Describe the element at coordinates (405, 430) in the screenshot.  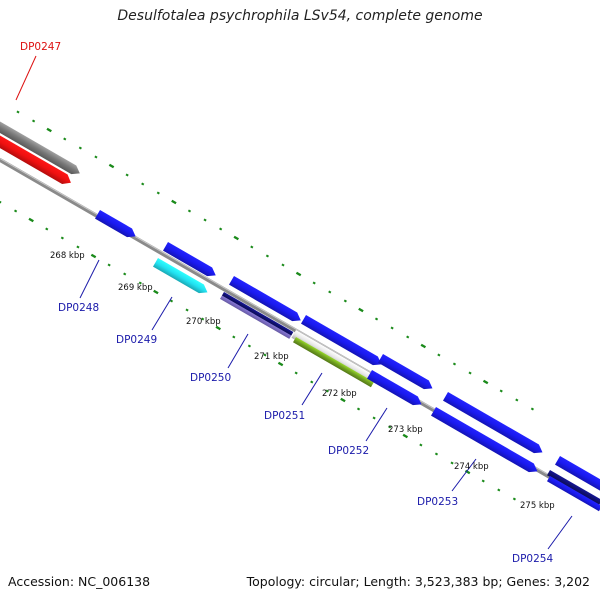
I see `kbp-label: 273 kbp` at that location.